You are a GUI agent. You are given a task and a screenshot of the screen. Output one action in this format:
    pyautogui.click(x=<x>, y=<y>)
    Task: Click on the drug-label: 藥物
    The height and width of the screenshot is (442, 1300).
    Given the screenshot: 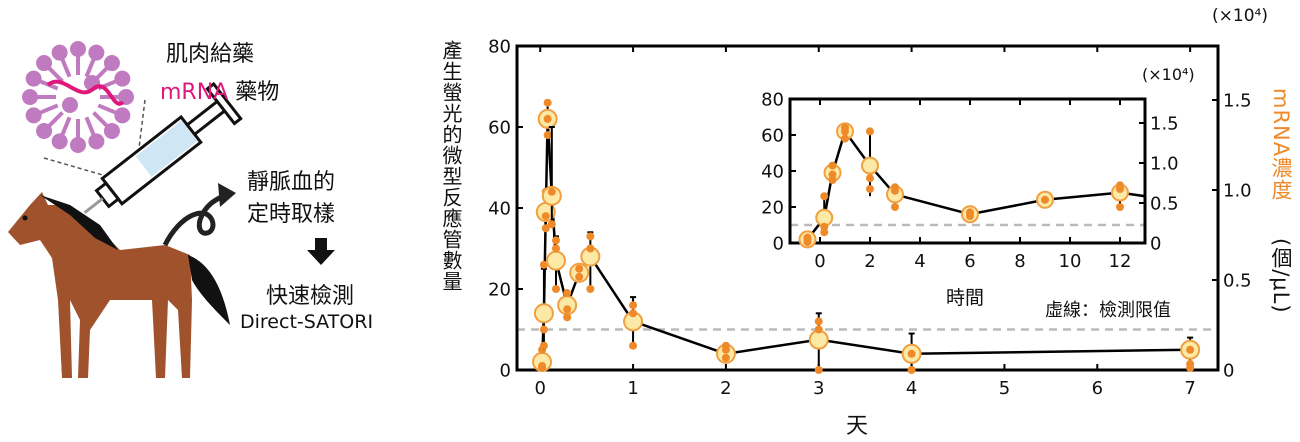 What is the action you would take?
    pyautogui.click(x=257, y=92)
    